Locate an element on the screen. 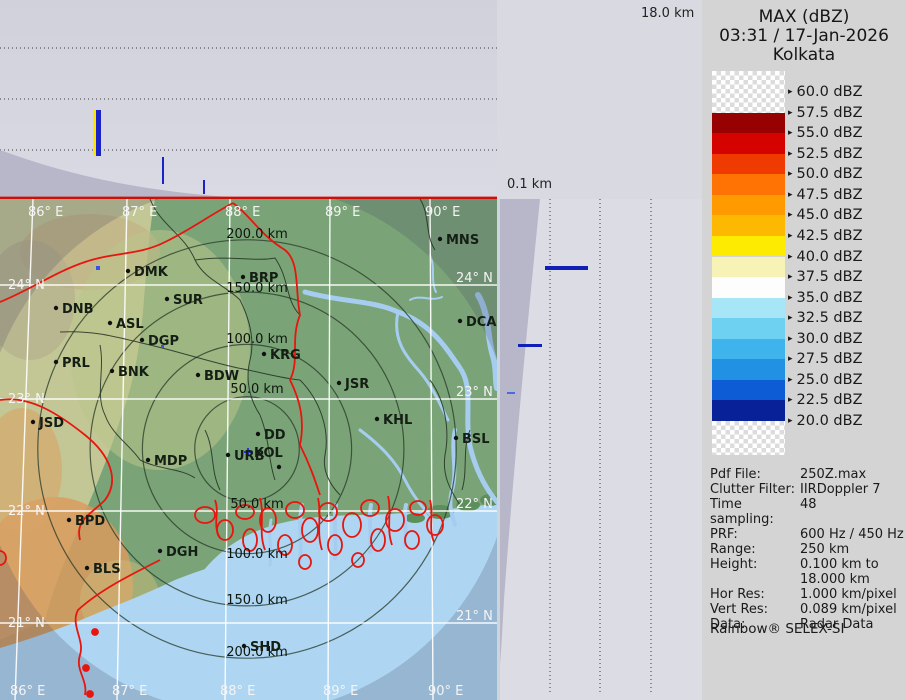  top-panel-grid is located at coordinates (248, 123).